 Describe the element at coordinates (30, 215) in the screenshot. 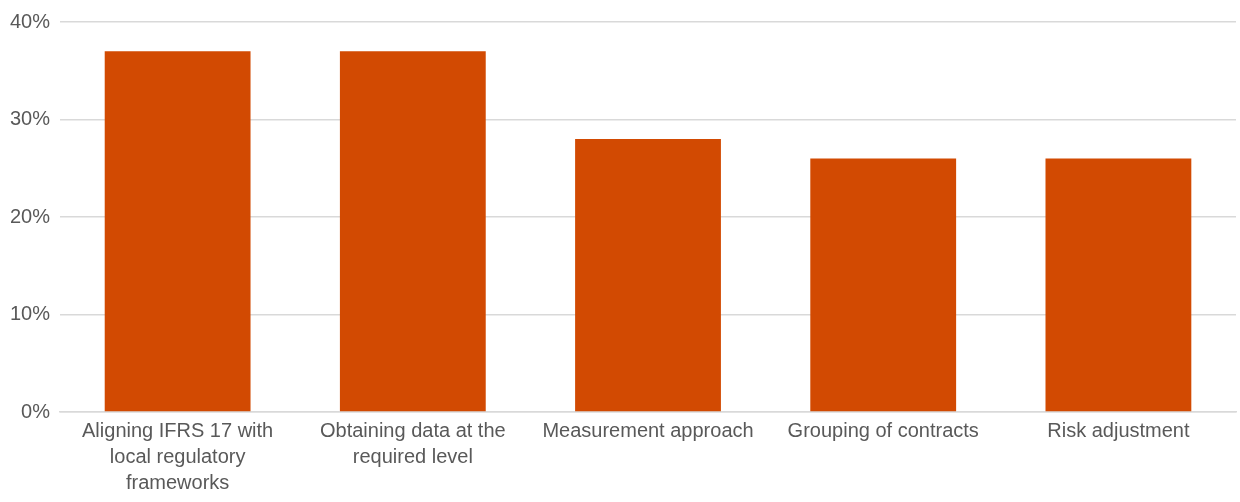

I see `y-tick-label: 20%` at that location.